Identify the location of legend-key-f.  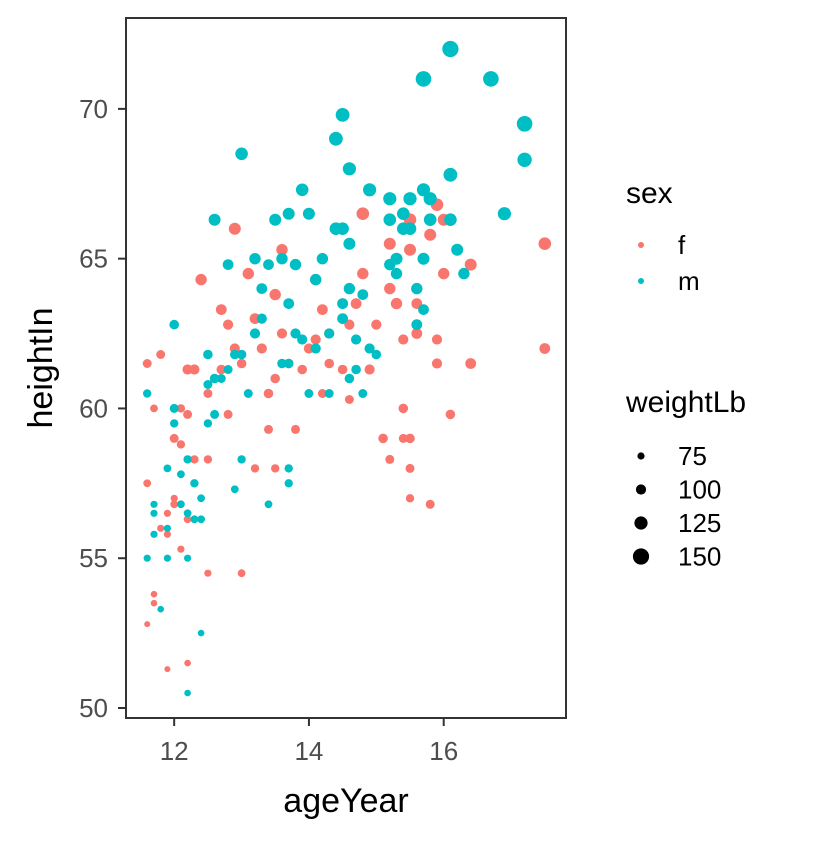
(641, 245).